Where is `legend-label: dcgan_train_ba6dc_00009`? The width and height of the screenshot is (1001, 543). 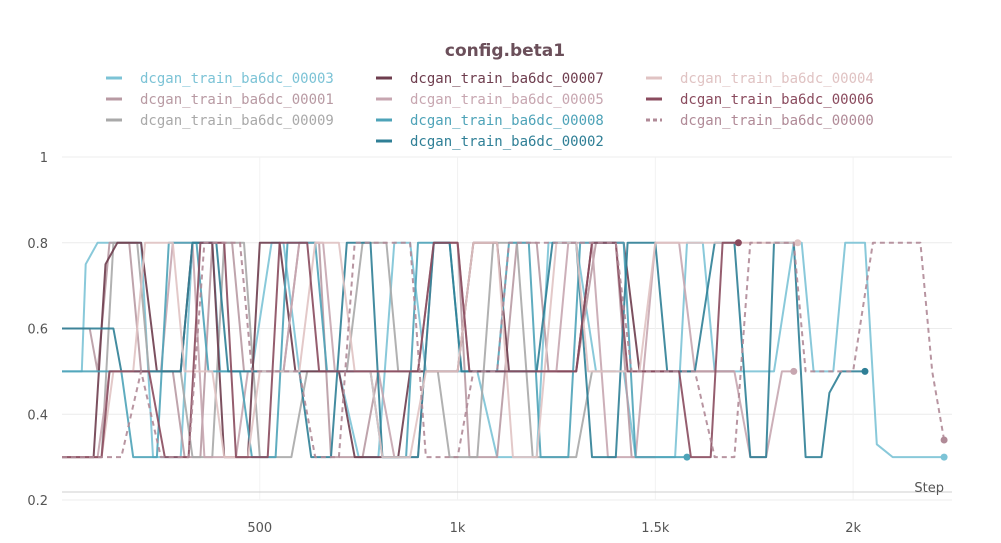 legend-label: dcgan_train_ba6dc_00009 is located at coordinates (237, 121).